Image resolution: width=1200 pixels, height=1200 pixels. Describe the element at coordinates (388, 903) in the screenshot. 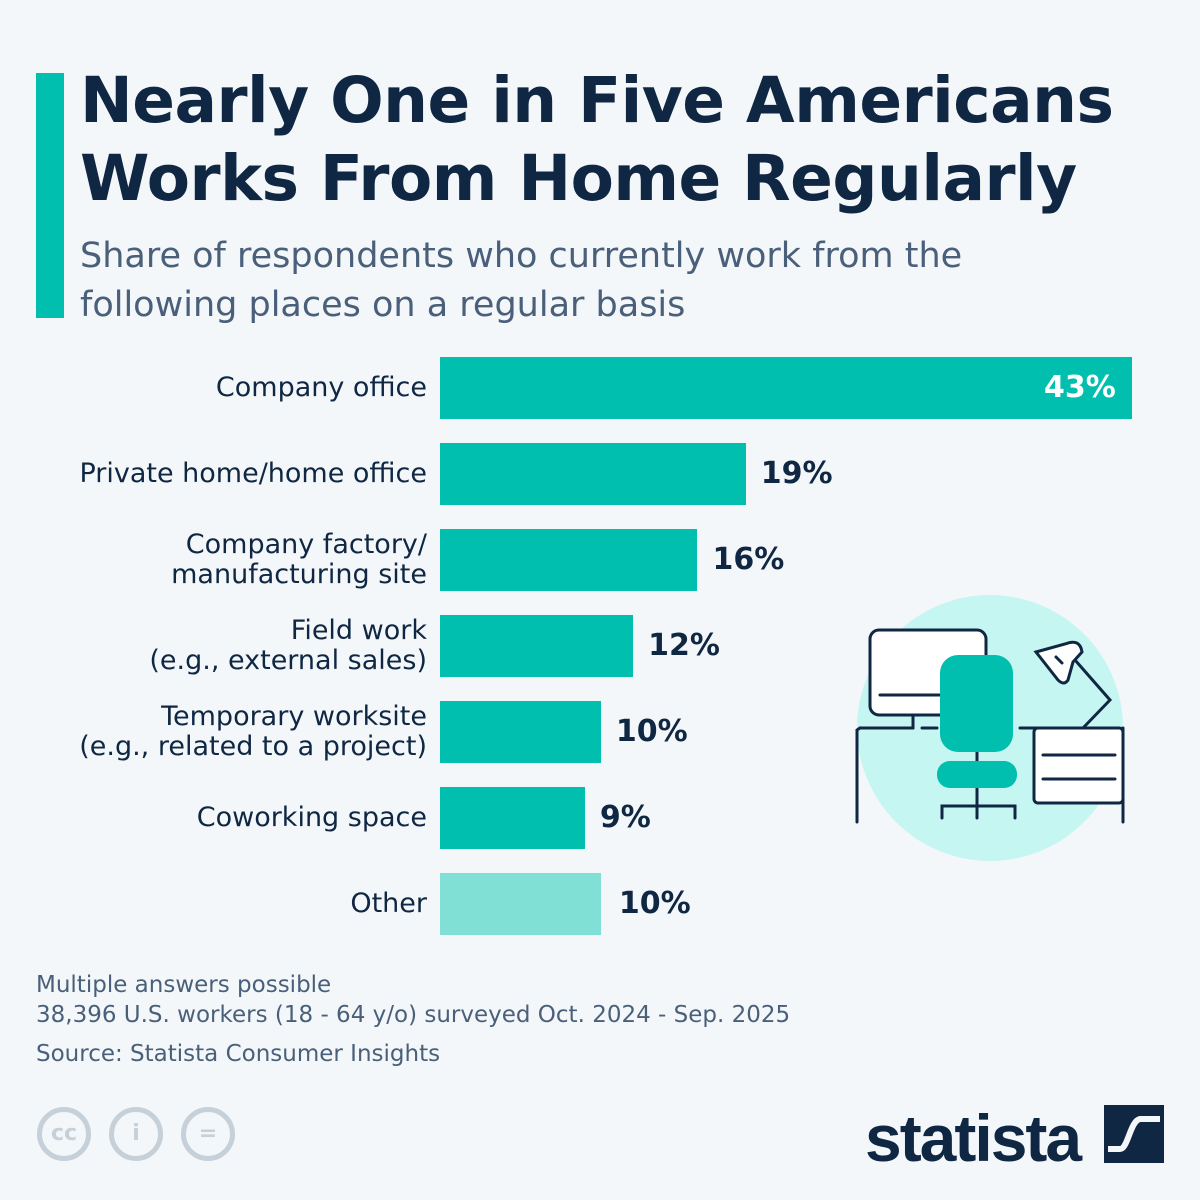

I see `category-label: Other` at that location.